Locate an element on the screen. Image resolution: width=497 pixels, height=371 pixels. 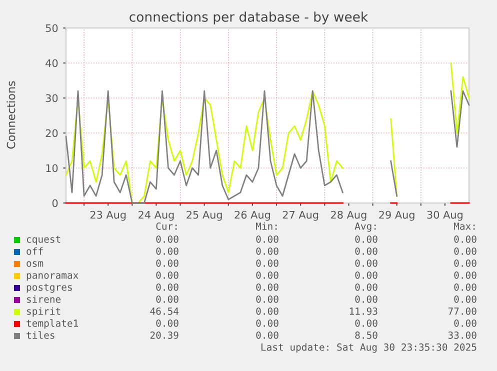
y-tick-label: 50 is located at coordinates (52, 28).